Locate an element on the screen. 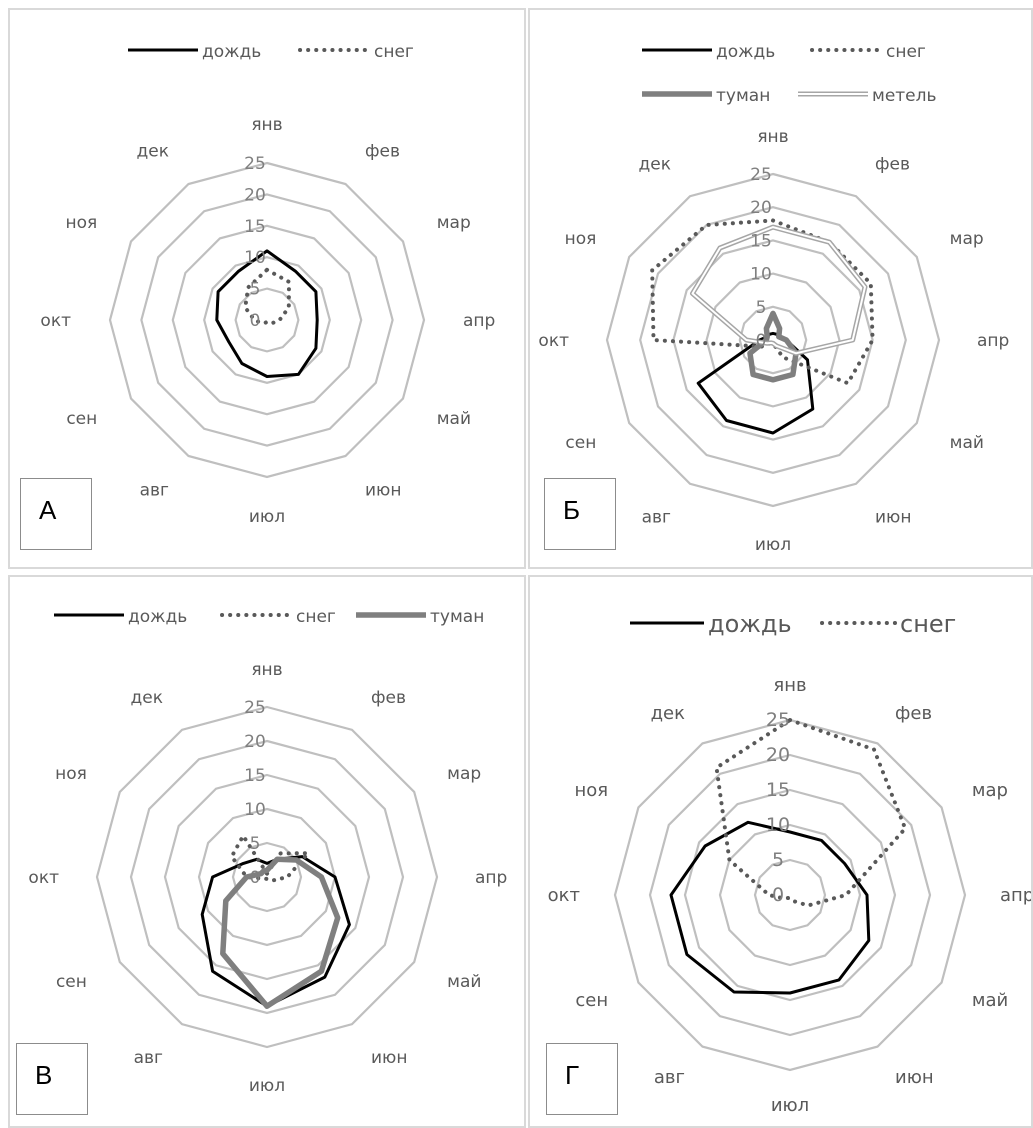 This screenshot has width=1033, height=1128. panel-label: А is located at coordinates (56, 514).